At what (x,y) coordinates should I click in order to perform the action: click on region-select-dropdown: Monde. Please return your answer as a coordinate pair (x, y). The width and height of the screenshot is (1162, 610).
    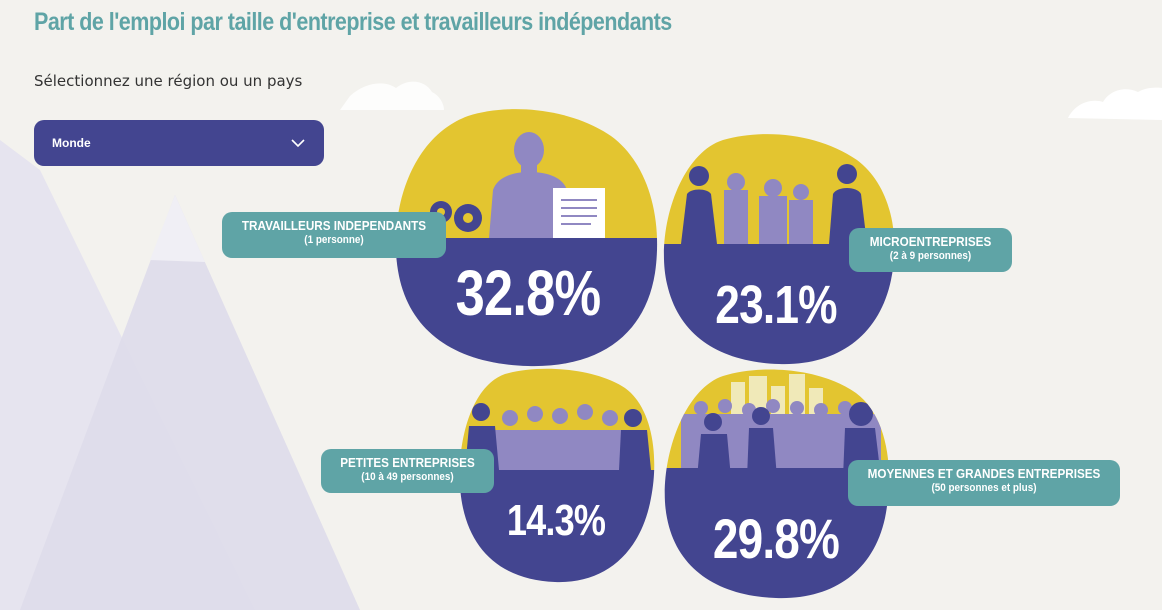
    Looking at the image, I should click on (179, 143).